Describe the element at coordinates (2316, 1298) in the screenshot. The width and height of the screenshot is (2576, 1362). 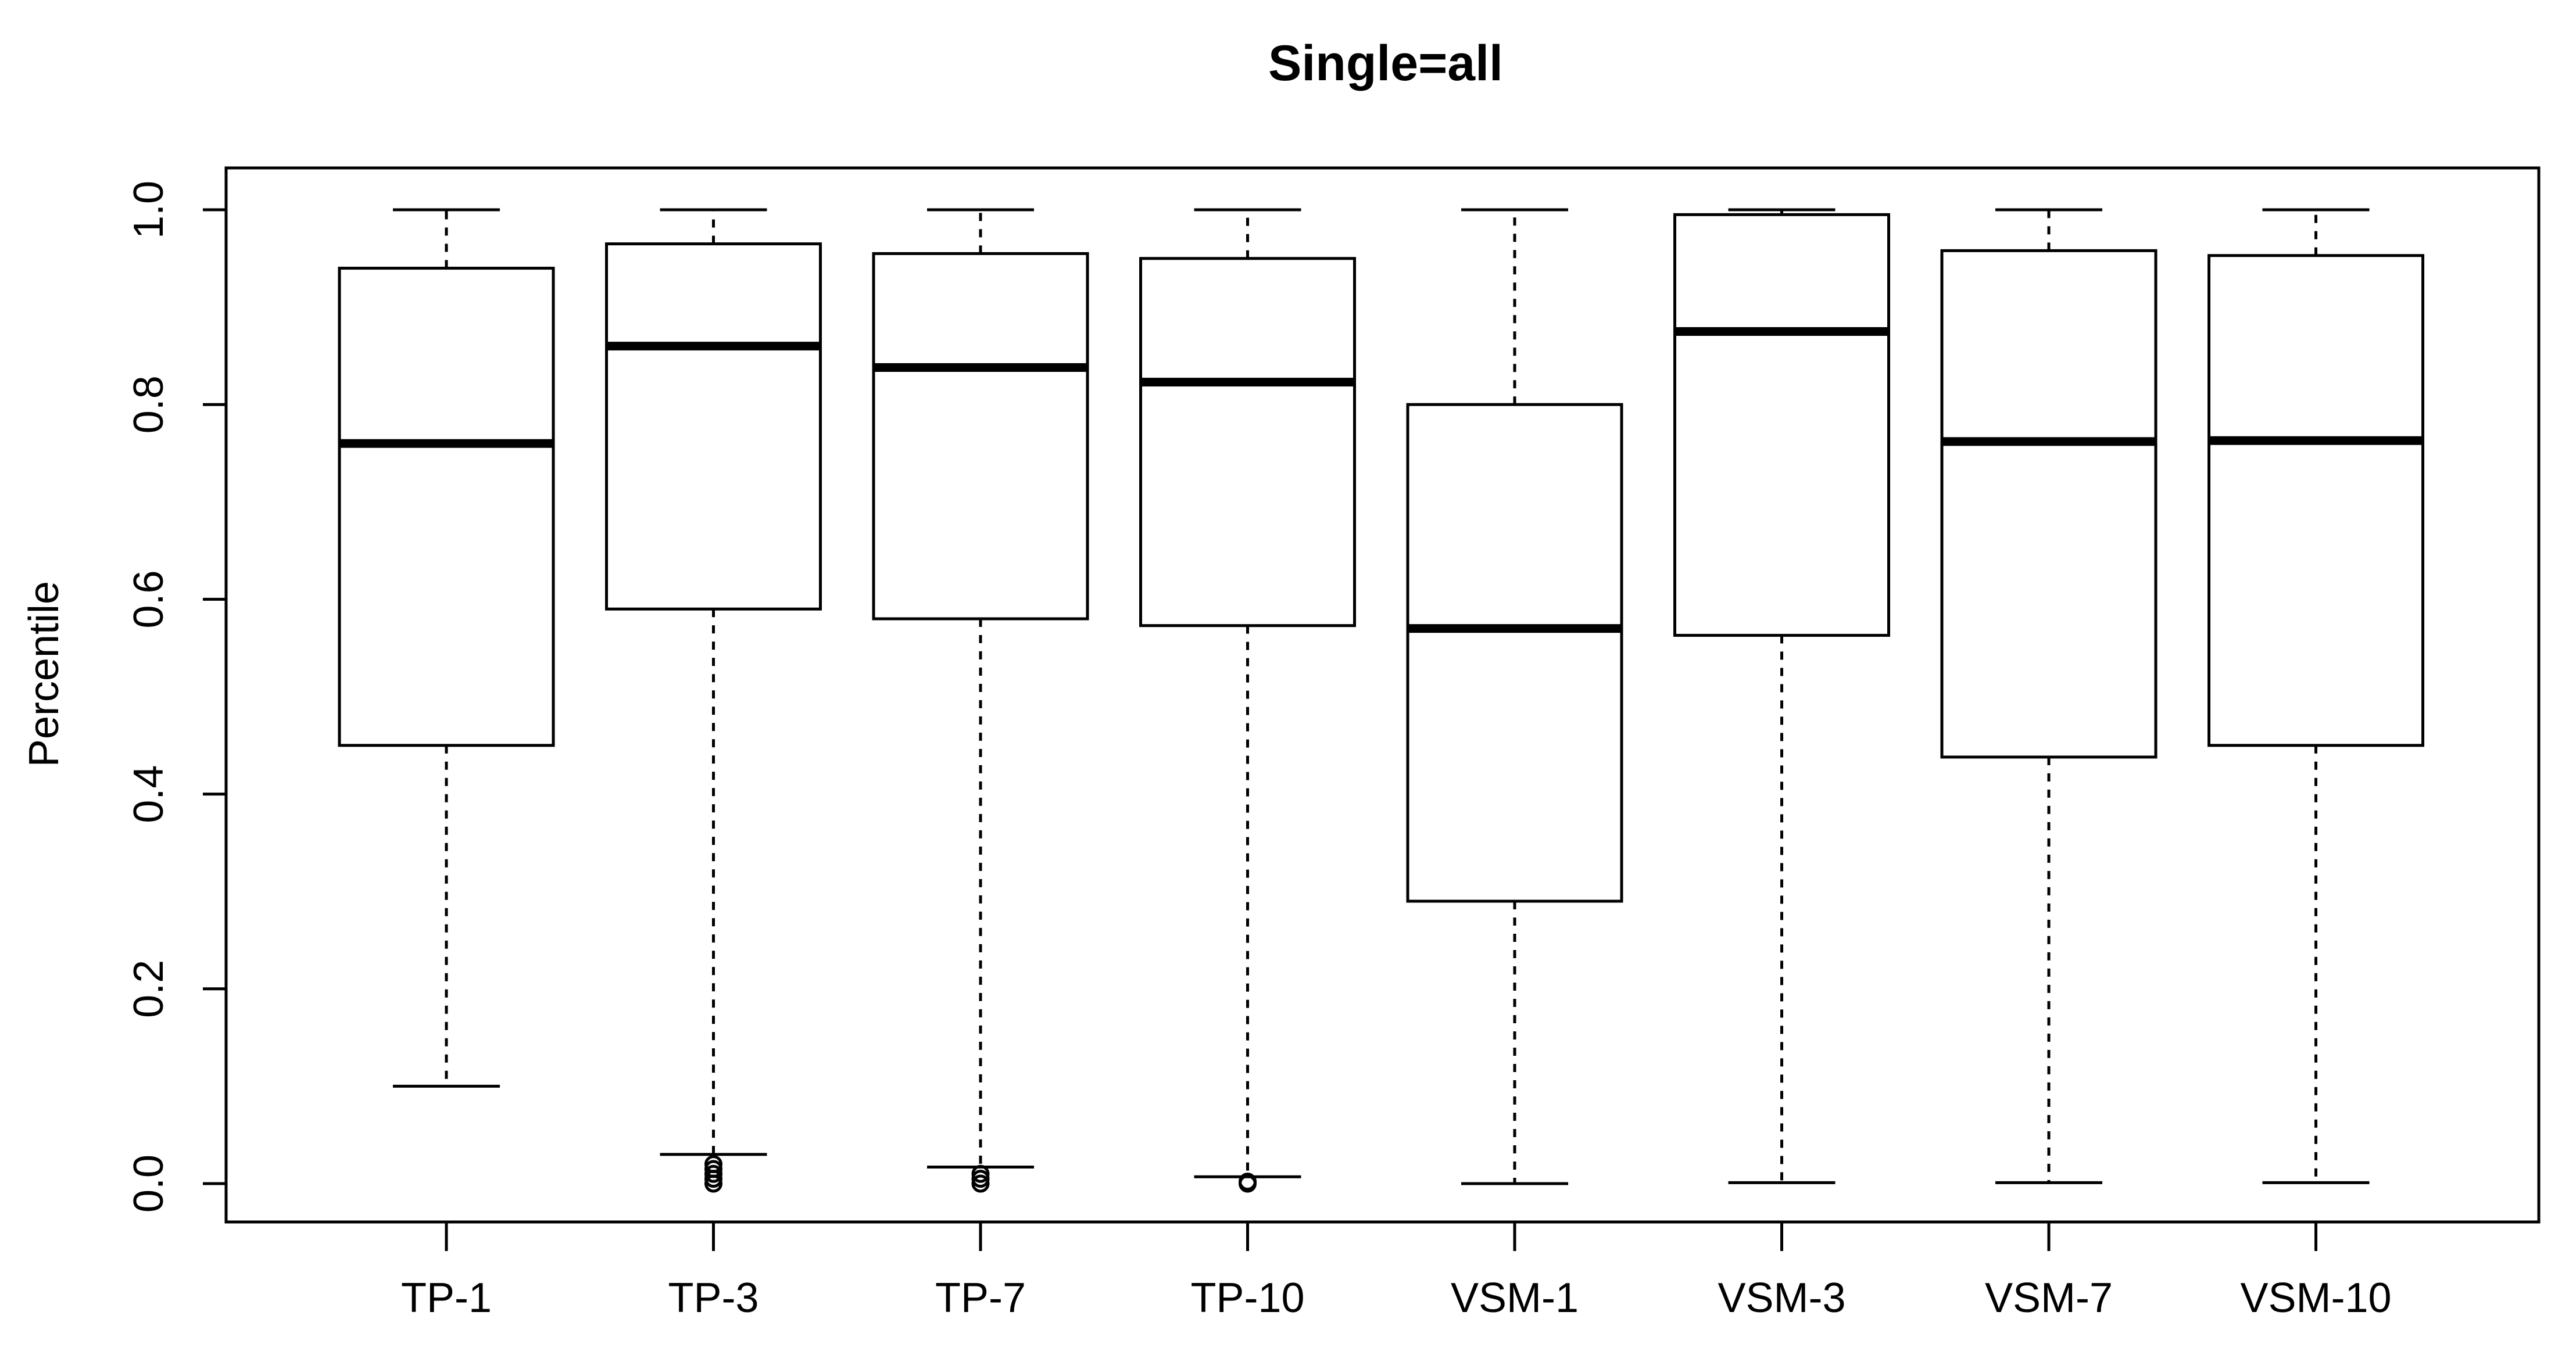
I see `x-tick-label: VSM-10` at that location.